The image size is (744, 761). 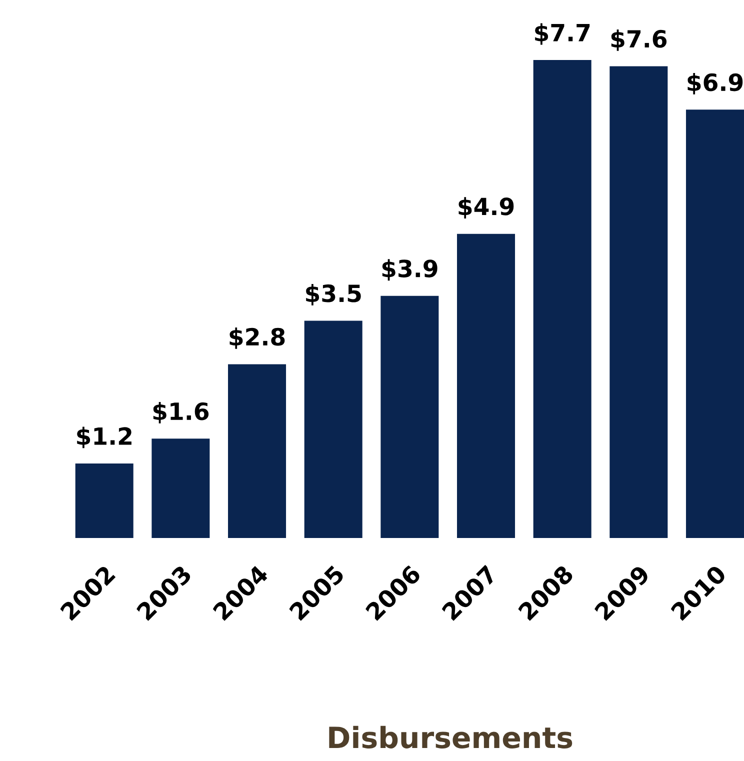 I want to click on data-label: $3.5, so click(x=333, y=295).